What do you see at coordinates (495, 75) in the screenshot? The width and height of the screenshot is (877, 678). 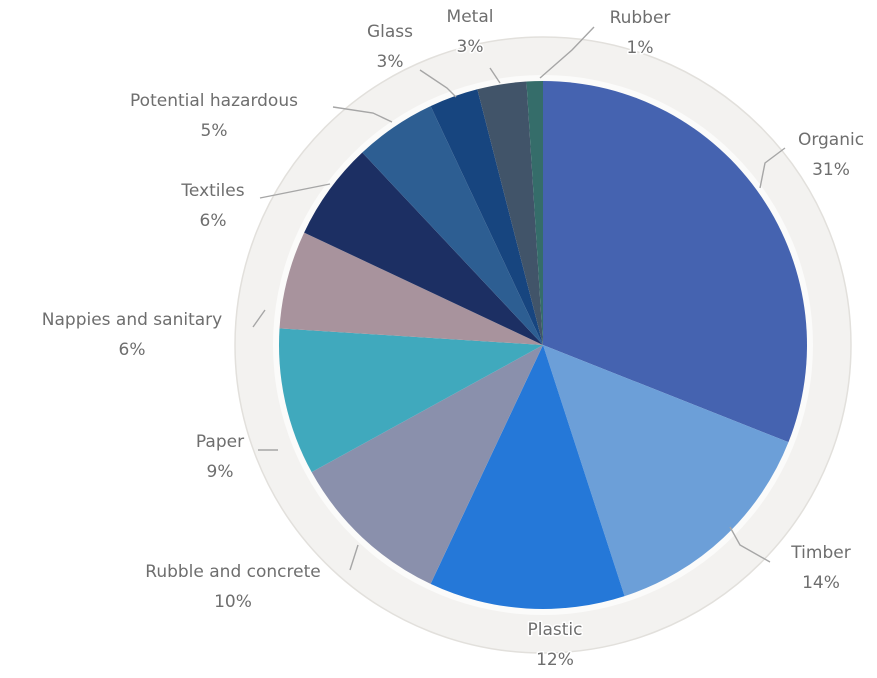 I see `leader-line-metal` at bounding box center [495, 75].